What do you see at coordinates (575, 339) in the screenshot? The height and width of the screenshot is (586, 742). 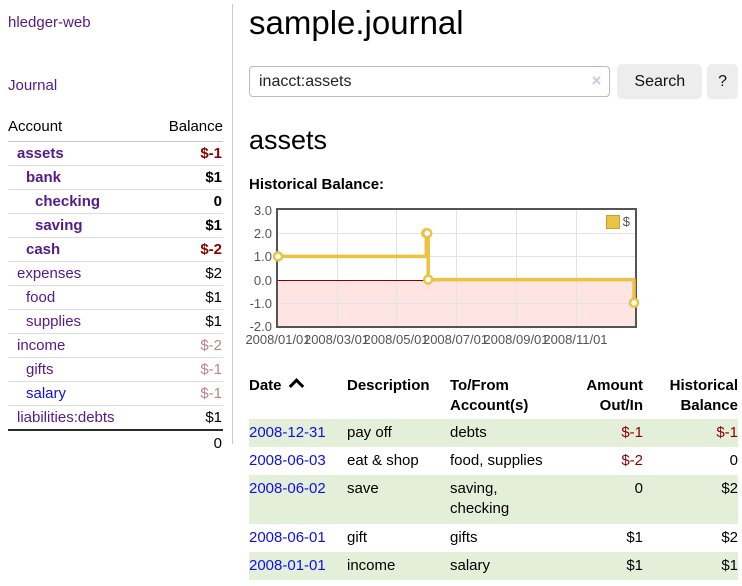 I see `x-axis-tick-label: 2008/11/01` at bounding box center [575, 339].